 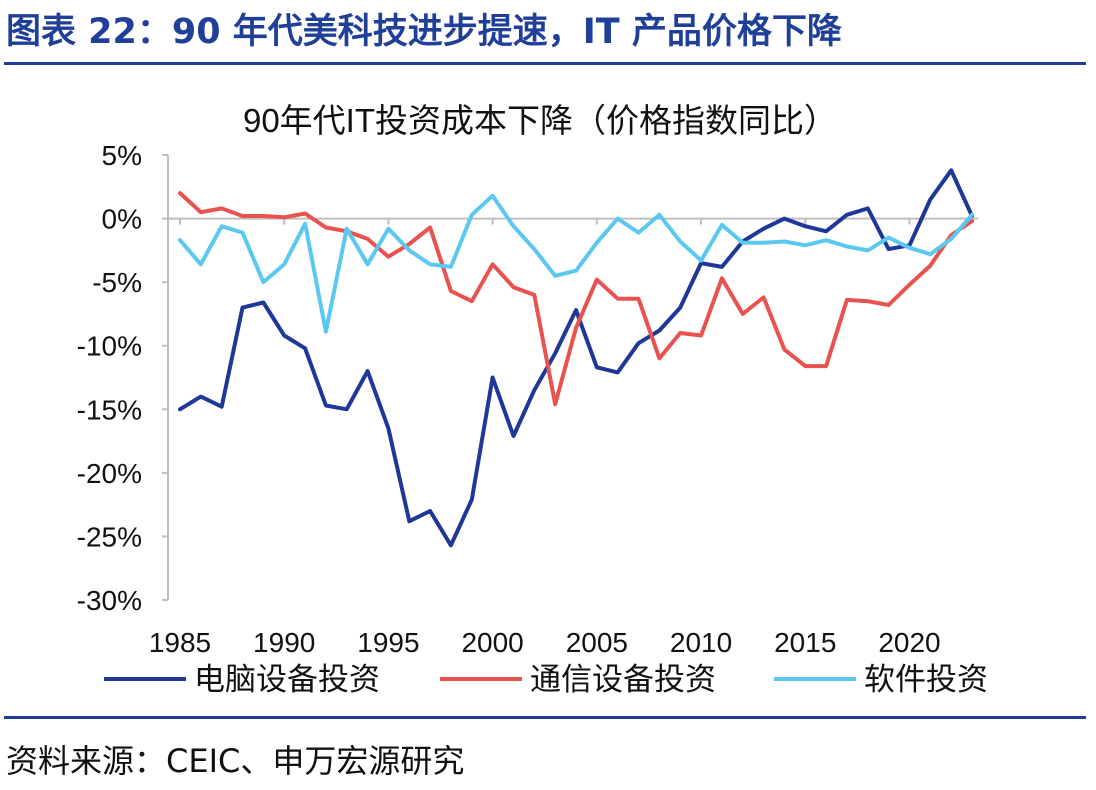 What do you see at coordinates (109, 536) in the screenshot?
I see `y-tick-label: -25%` at bounding box center [109, 536].